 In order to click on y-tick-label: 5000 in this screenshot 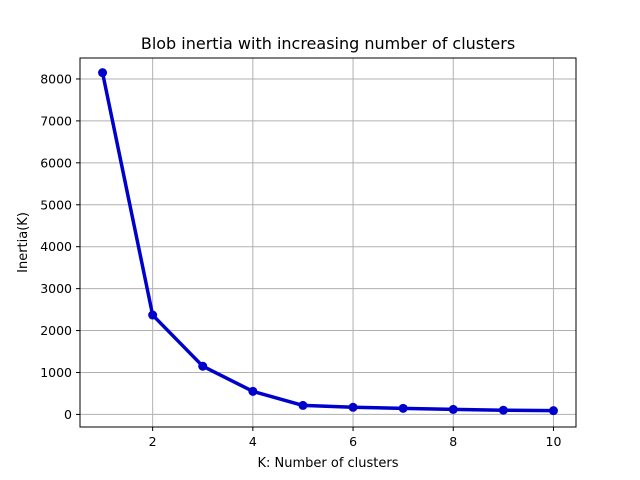, I will do `click(56, 204)`.